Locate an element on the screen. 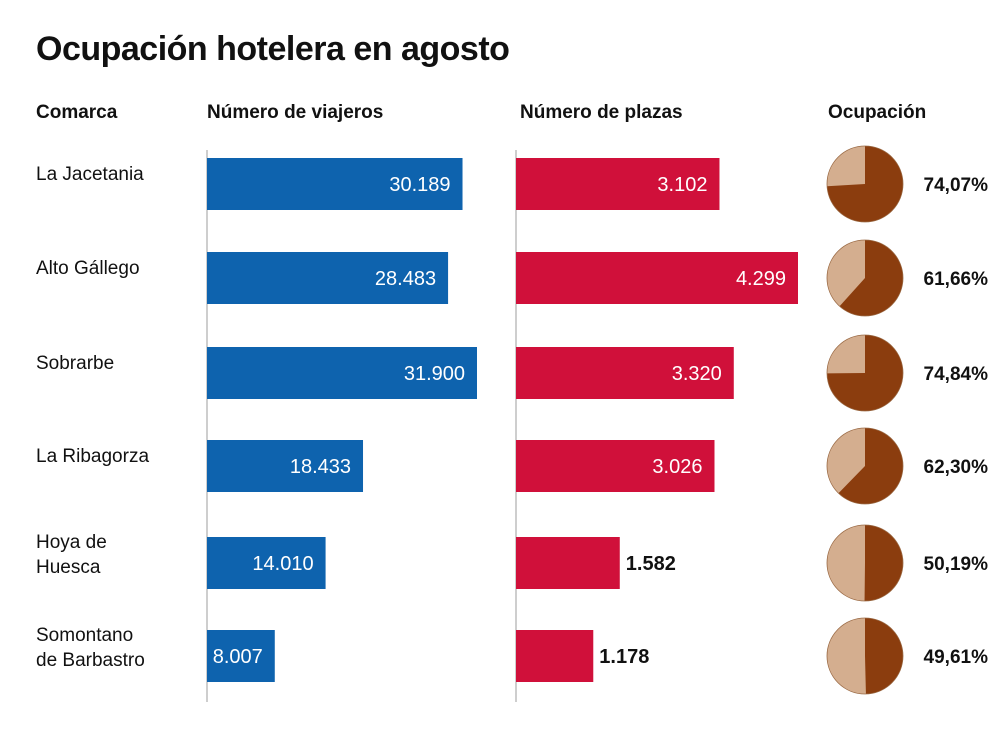  plazas-value-label: 1.178 is located at coordinates (624, 657).